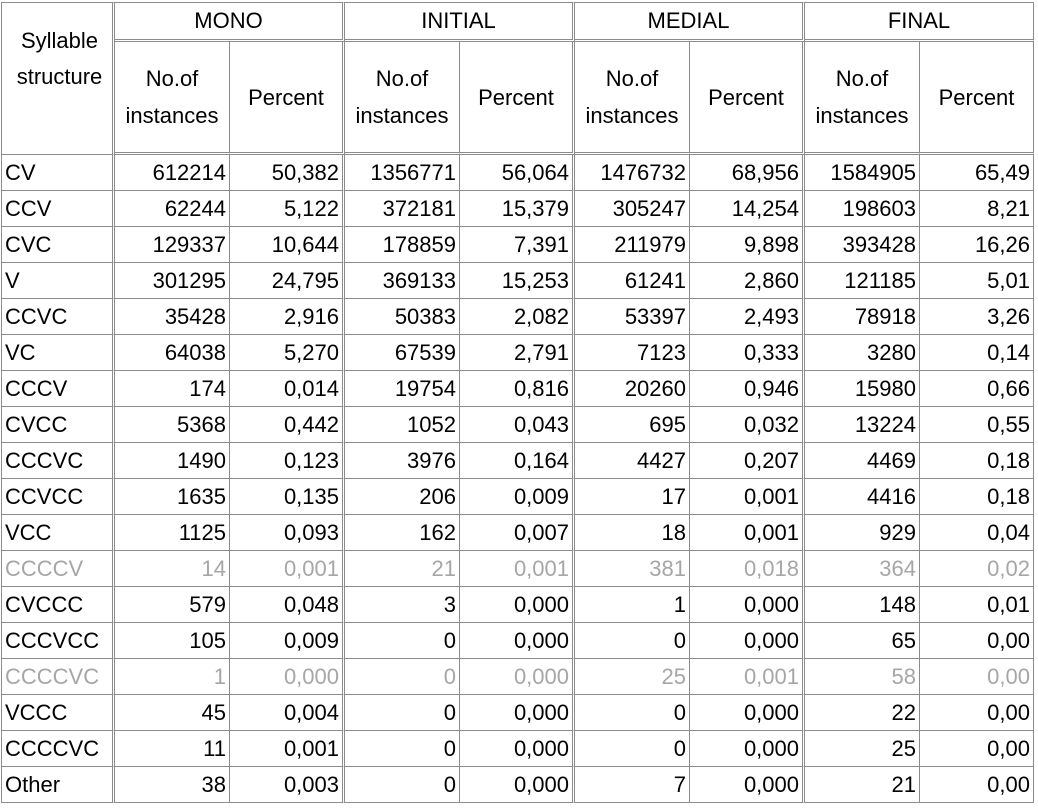  Describe the element at coordinates (977, 389) in the screenshot. I see `percent-cell: 0,66` at that location.